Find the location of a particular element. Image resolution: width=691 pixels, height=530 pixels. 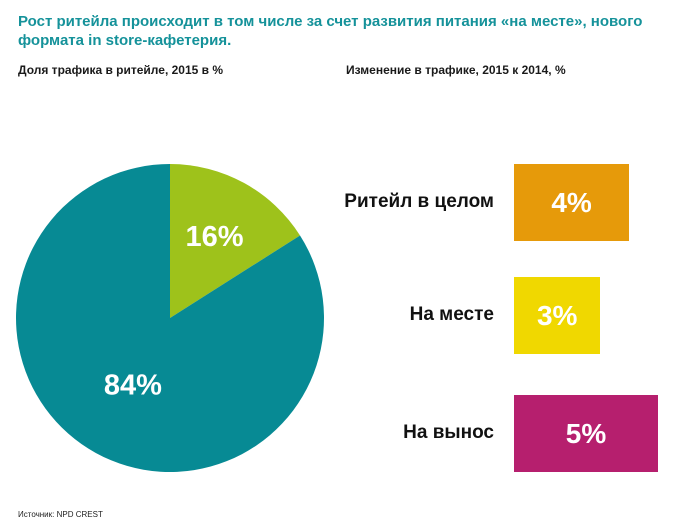

bar-0: 4% is located at coordinates (572, 202).